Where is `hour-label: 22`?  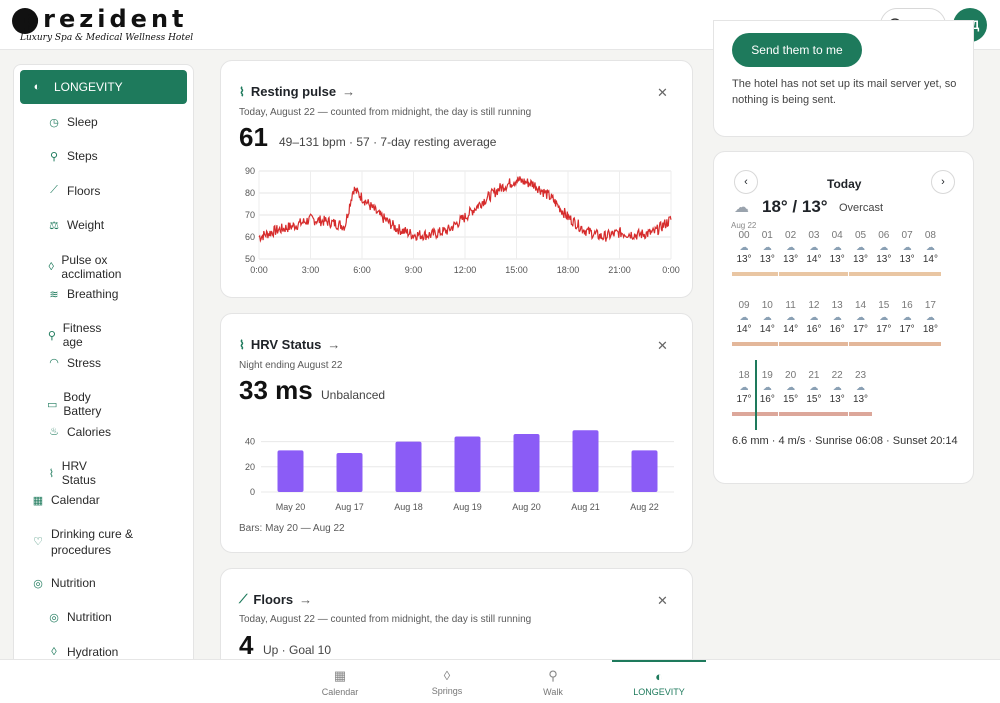 hour-label: 22 is located at coordinates (837, 375).